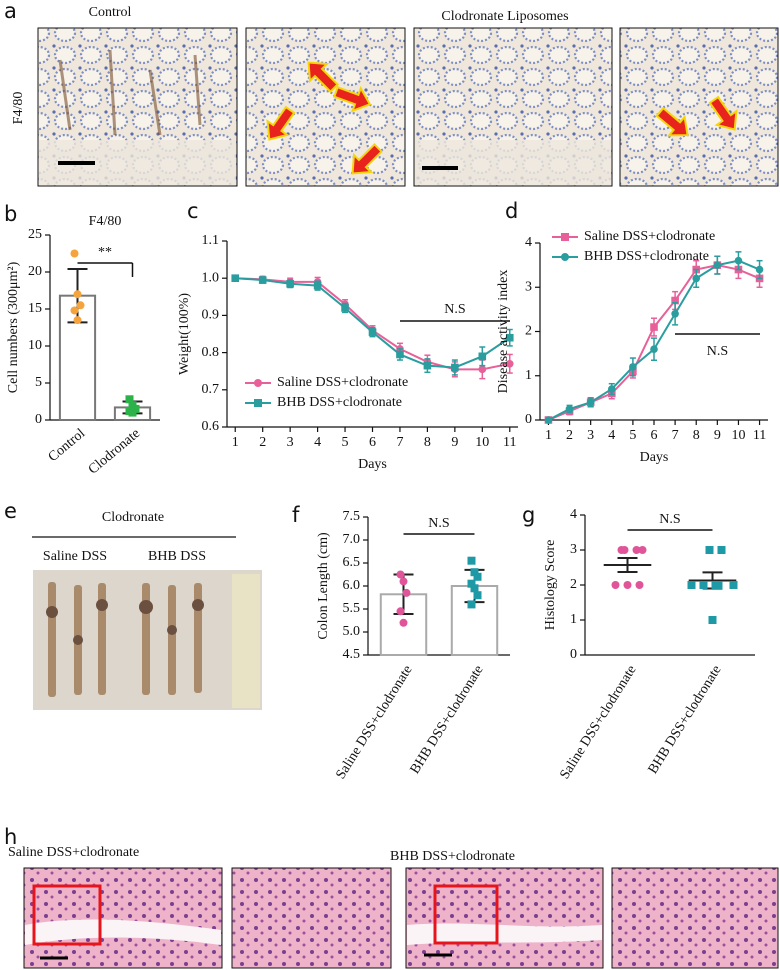  What do you see at coordinates (373, 323) in the screenshot?
I see `series-line` at bounding box center [373, 323].